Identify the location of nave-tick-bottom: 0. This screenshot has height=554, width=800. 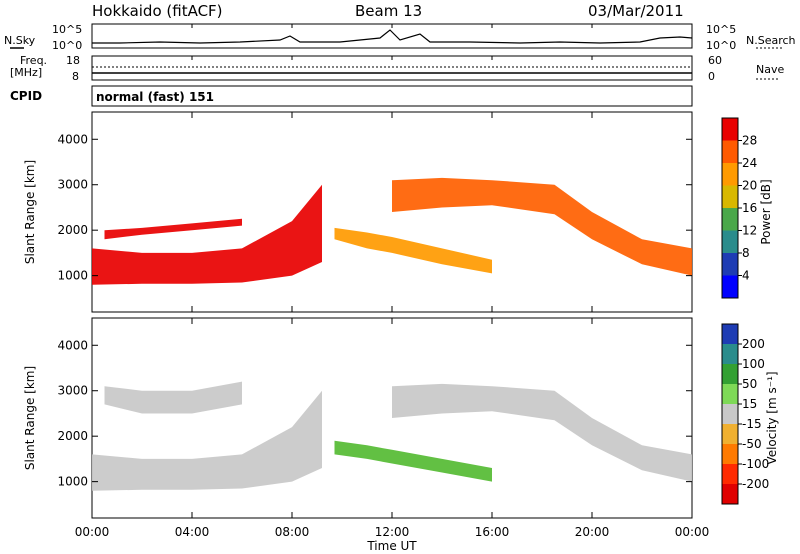
(711, 76).